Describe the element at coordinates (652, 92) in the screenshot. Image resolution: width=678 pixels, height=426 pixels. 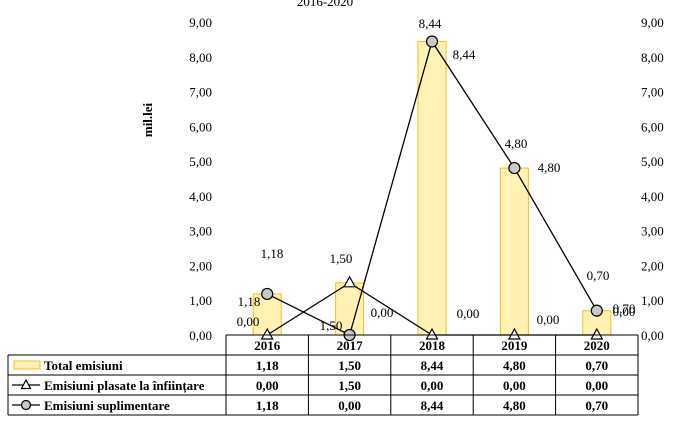
I see `y2-tick-label: 7,00` at that location.